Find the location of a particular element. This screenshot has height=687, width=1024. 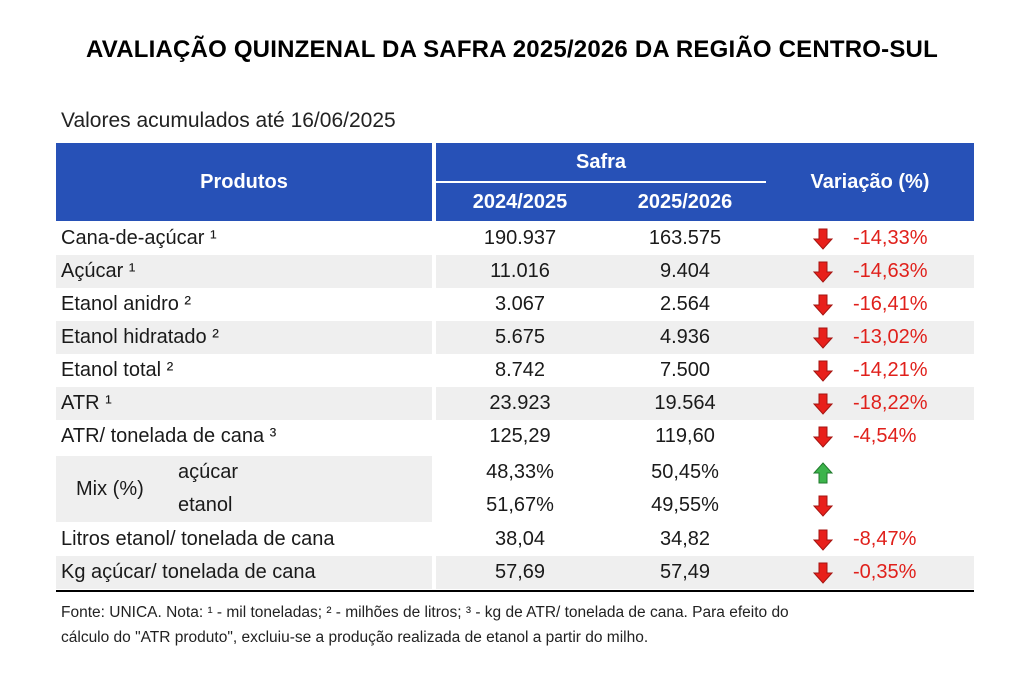

header-safra: Safra is located at coordinates (601, 162).